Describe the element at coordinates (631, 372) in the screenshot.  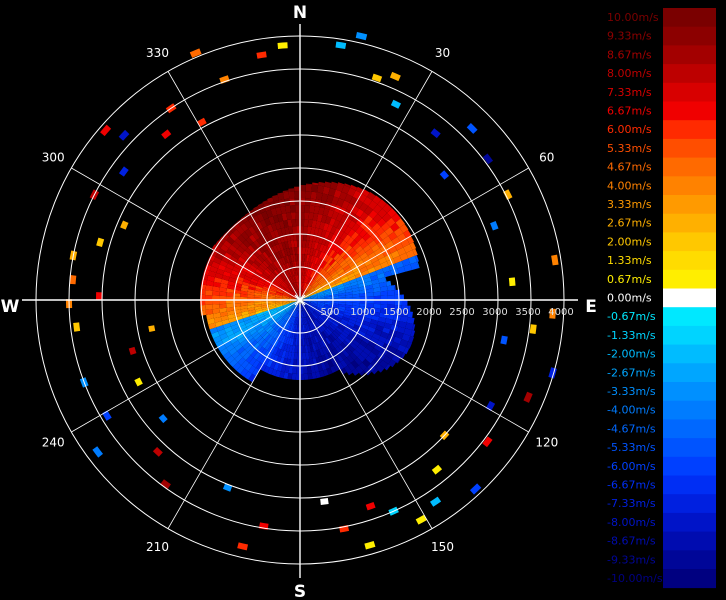
I see `legend-label: -2.67m/s` at that location.